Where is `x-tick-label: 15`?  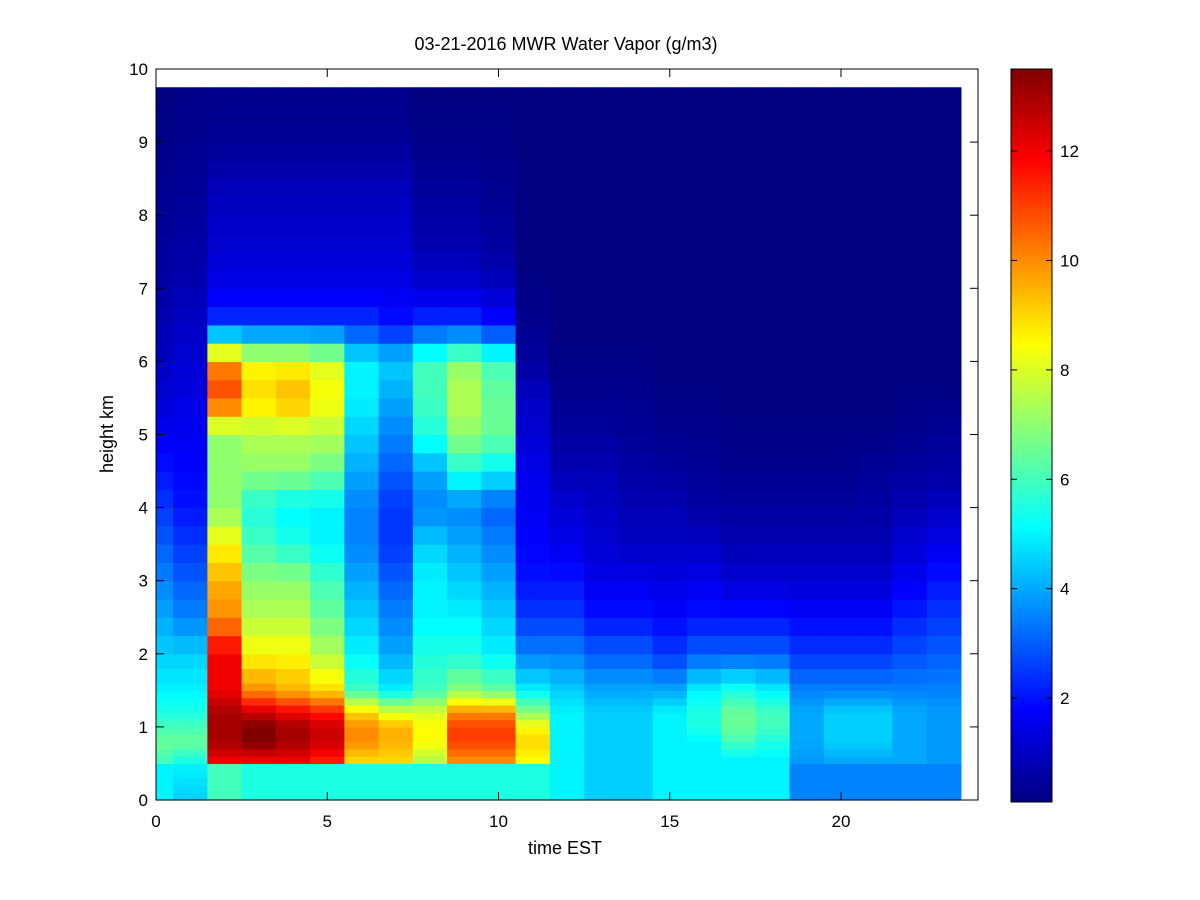 x-tick-label: 15 is located at coordinates (669, 821).